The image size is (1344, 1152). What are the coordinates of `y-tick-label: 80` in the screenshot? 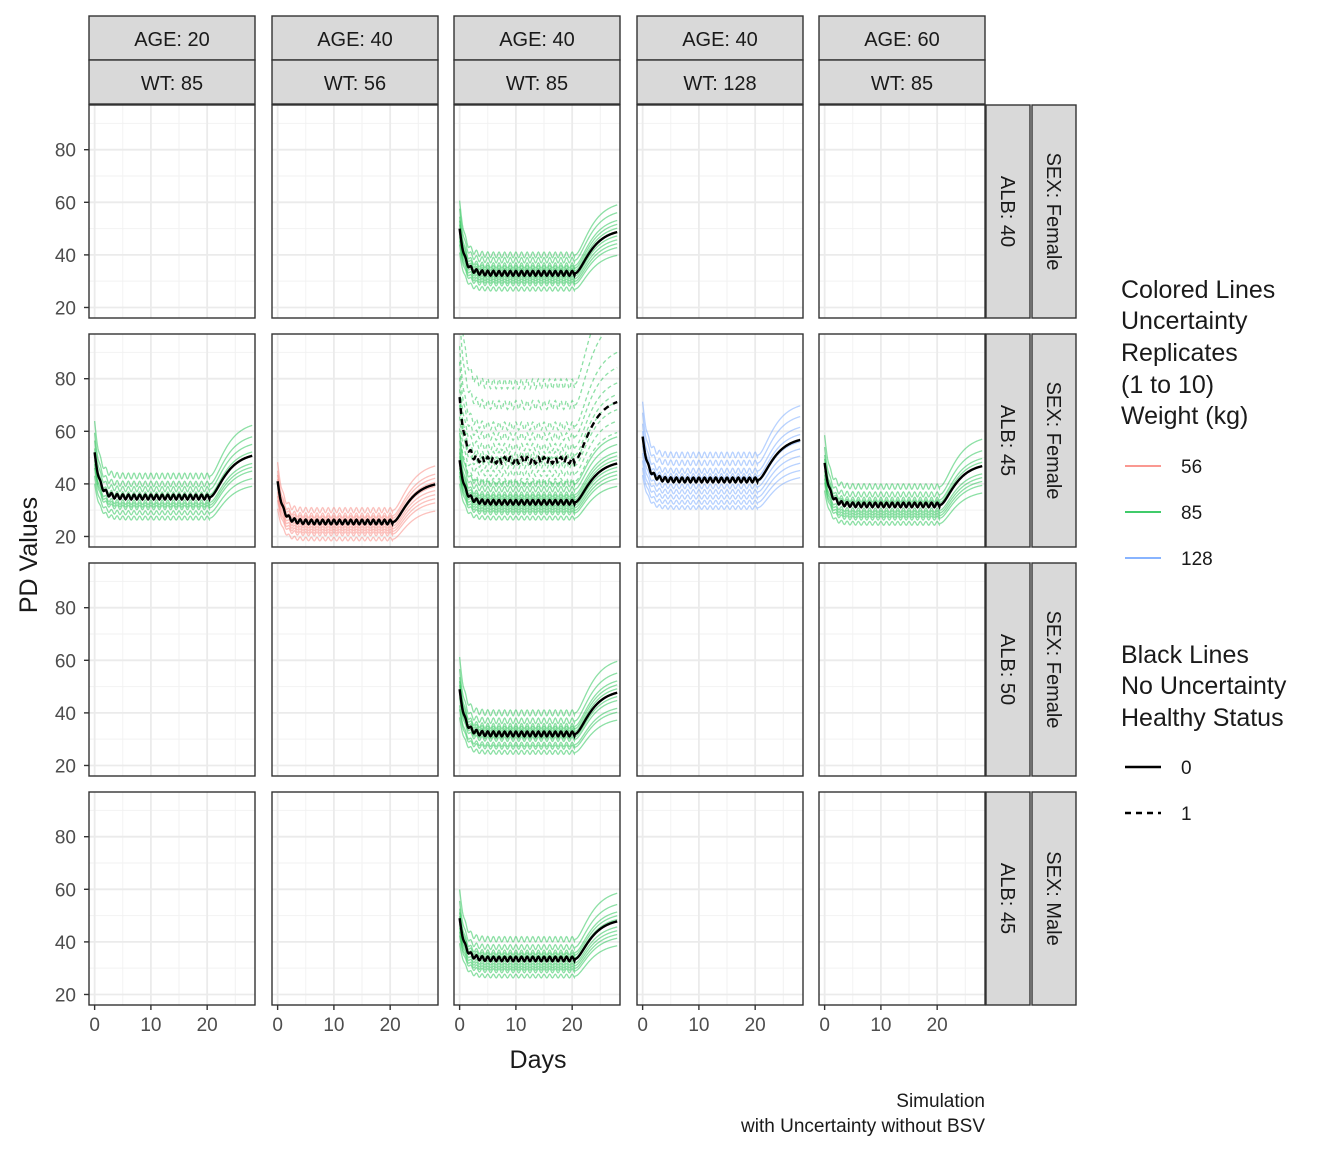 It's located at (65, 380).